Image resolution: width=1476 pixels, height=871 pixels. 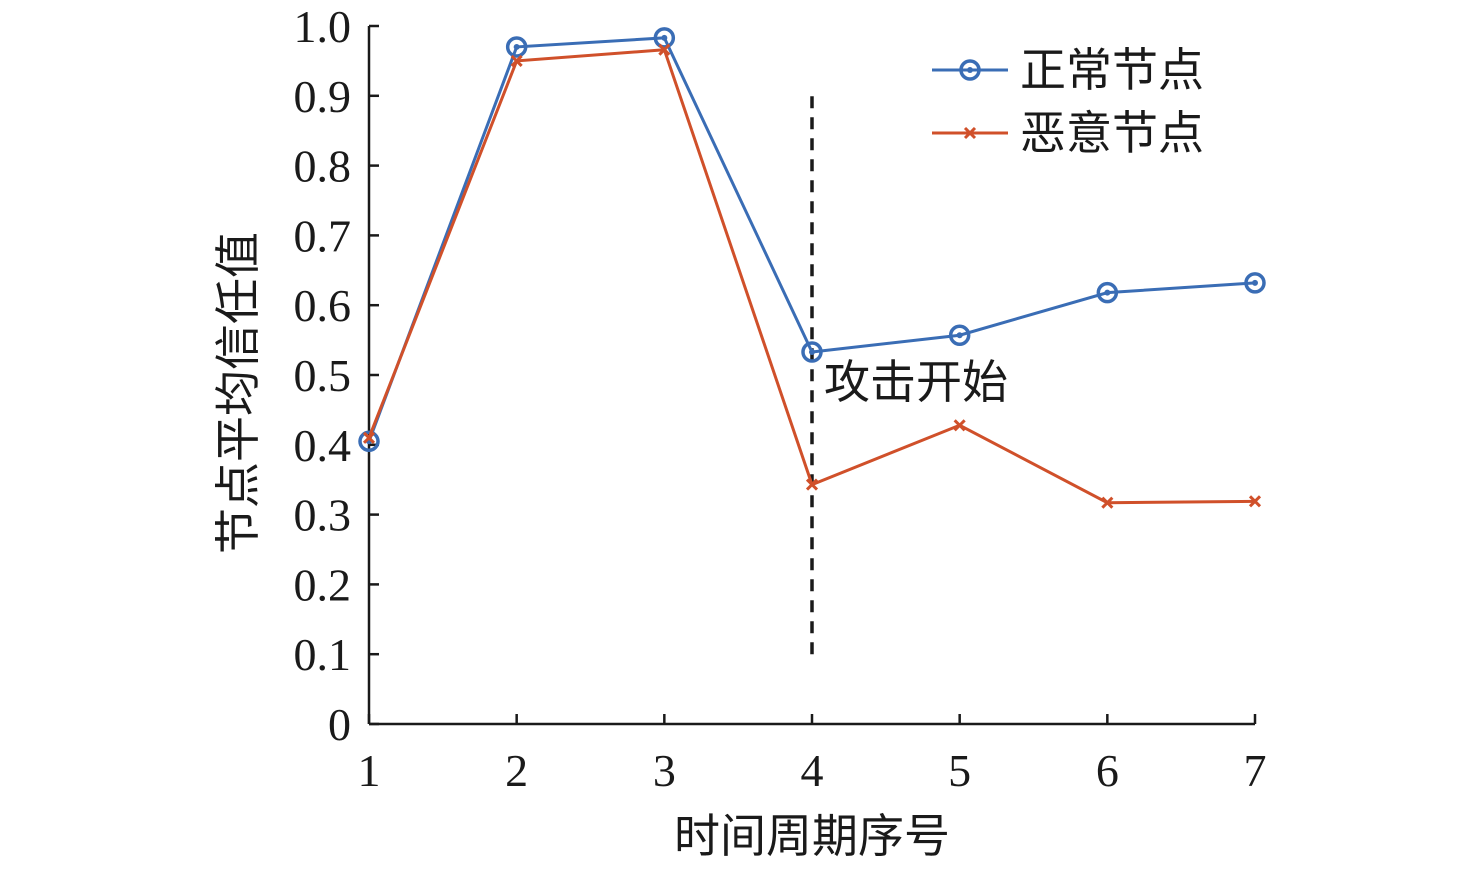 I want to click on x-axis-title: 时间周期序号, so click(x=812, y=836).